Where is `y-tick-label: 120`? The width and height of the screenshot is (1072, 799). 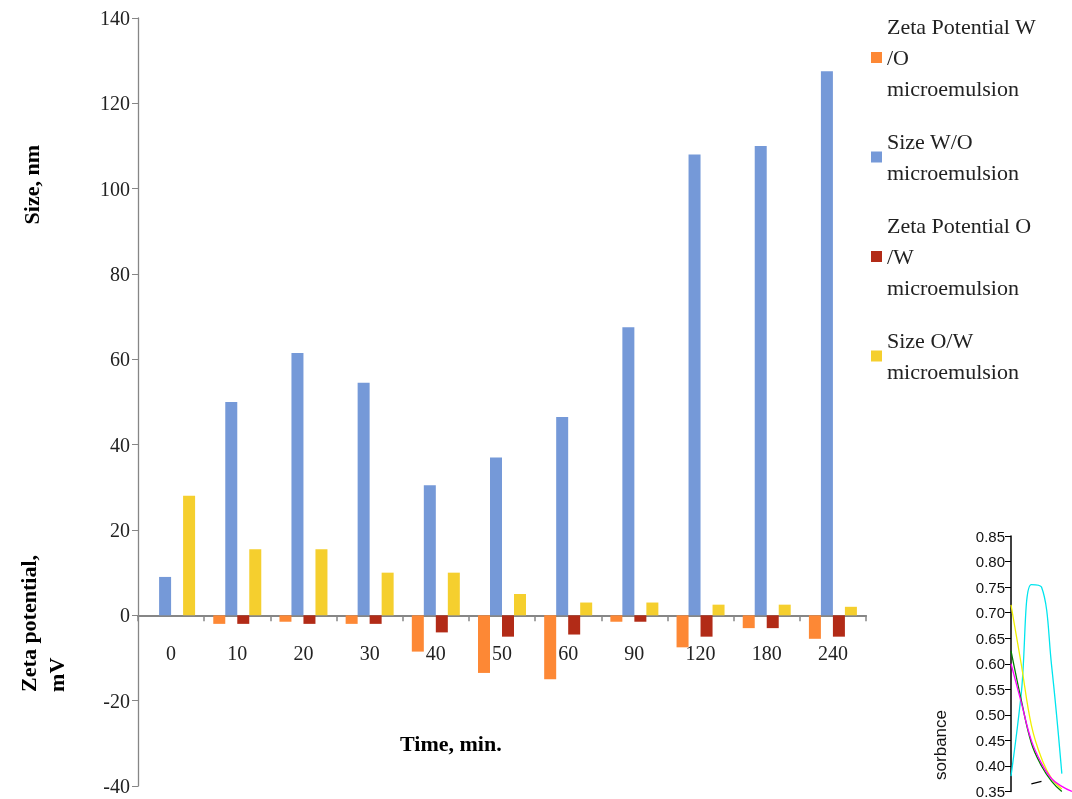
y-tick-label: 120 is located at coordinates (115, 103).